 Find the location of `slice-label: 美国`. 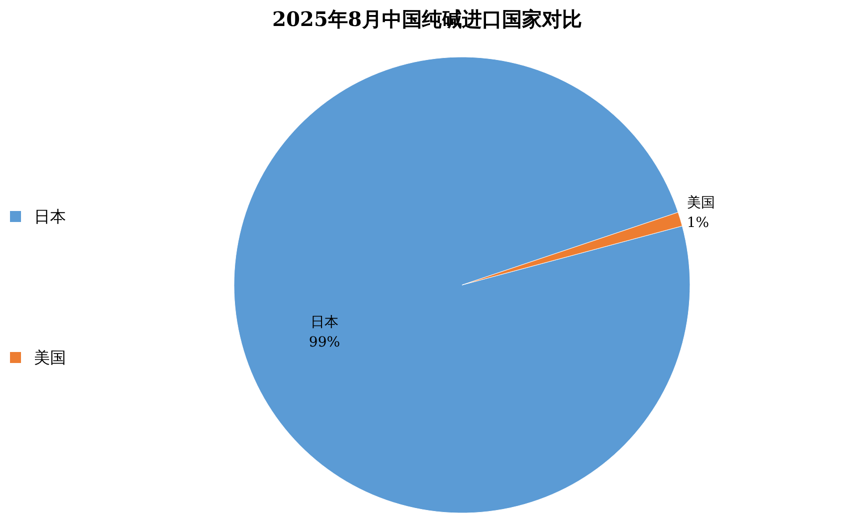

slice-label: 美国 is located at coordinates (700, 203).